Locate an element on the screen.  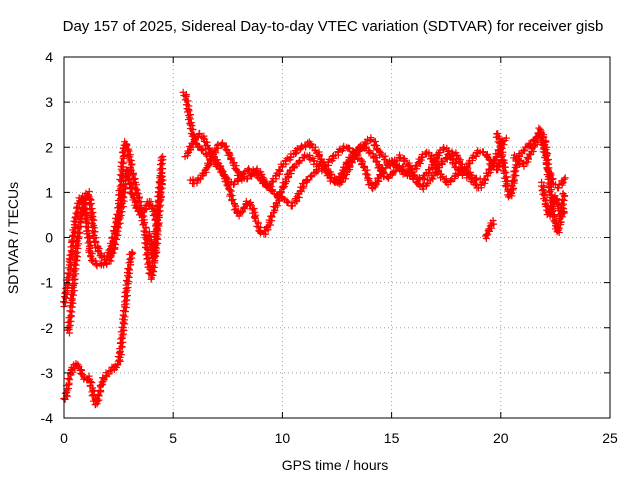
y-tick-label-3: -1 is located at coordinates (47, 283).